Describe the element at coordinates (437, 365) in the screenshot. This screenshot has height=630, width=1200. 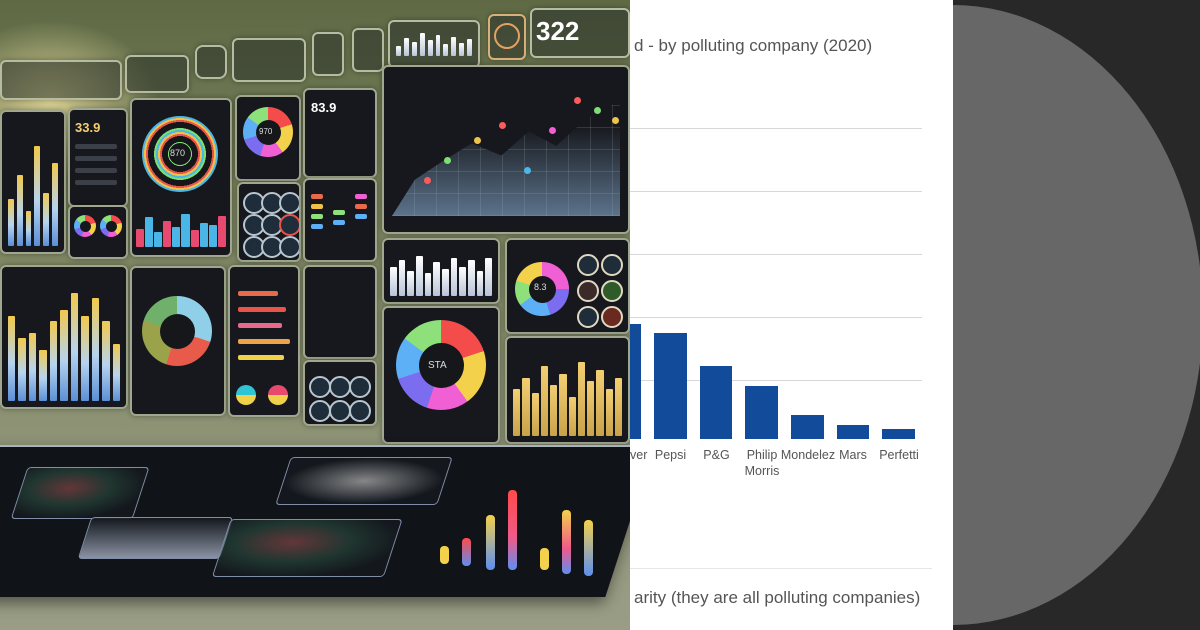
I see `pie-center-value: STA` at that location.